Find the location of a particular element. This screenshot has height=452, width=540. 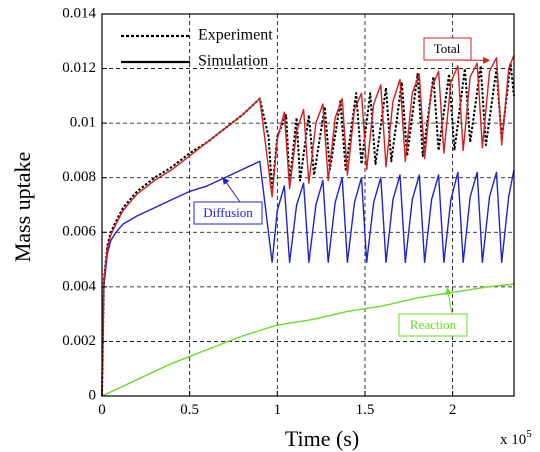

x-tick-label: 0.5 is located at coordinates (189, 410).